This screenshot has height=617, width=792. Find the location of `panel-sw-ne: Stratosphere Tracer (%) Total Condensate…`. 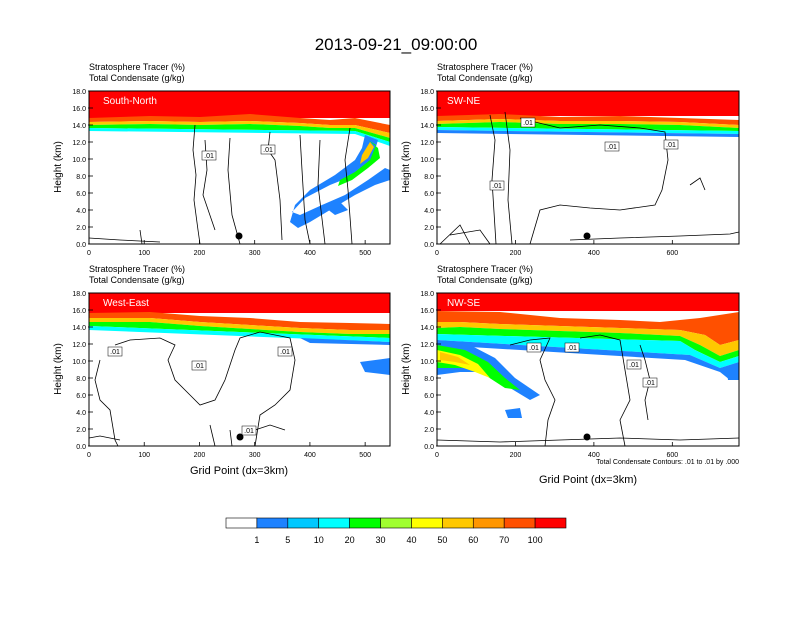

panel-sw-ne: Stratosphere Tracer (%) Total Condensate… is located at coordinates (570, 159).